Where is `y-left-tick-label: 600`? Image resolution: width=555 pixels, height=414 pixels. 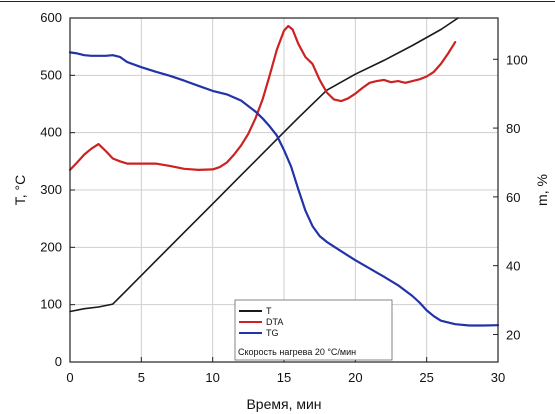
y-left-tick-label: 600 is located at coordinates (51, 17).